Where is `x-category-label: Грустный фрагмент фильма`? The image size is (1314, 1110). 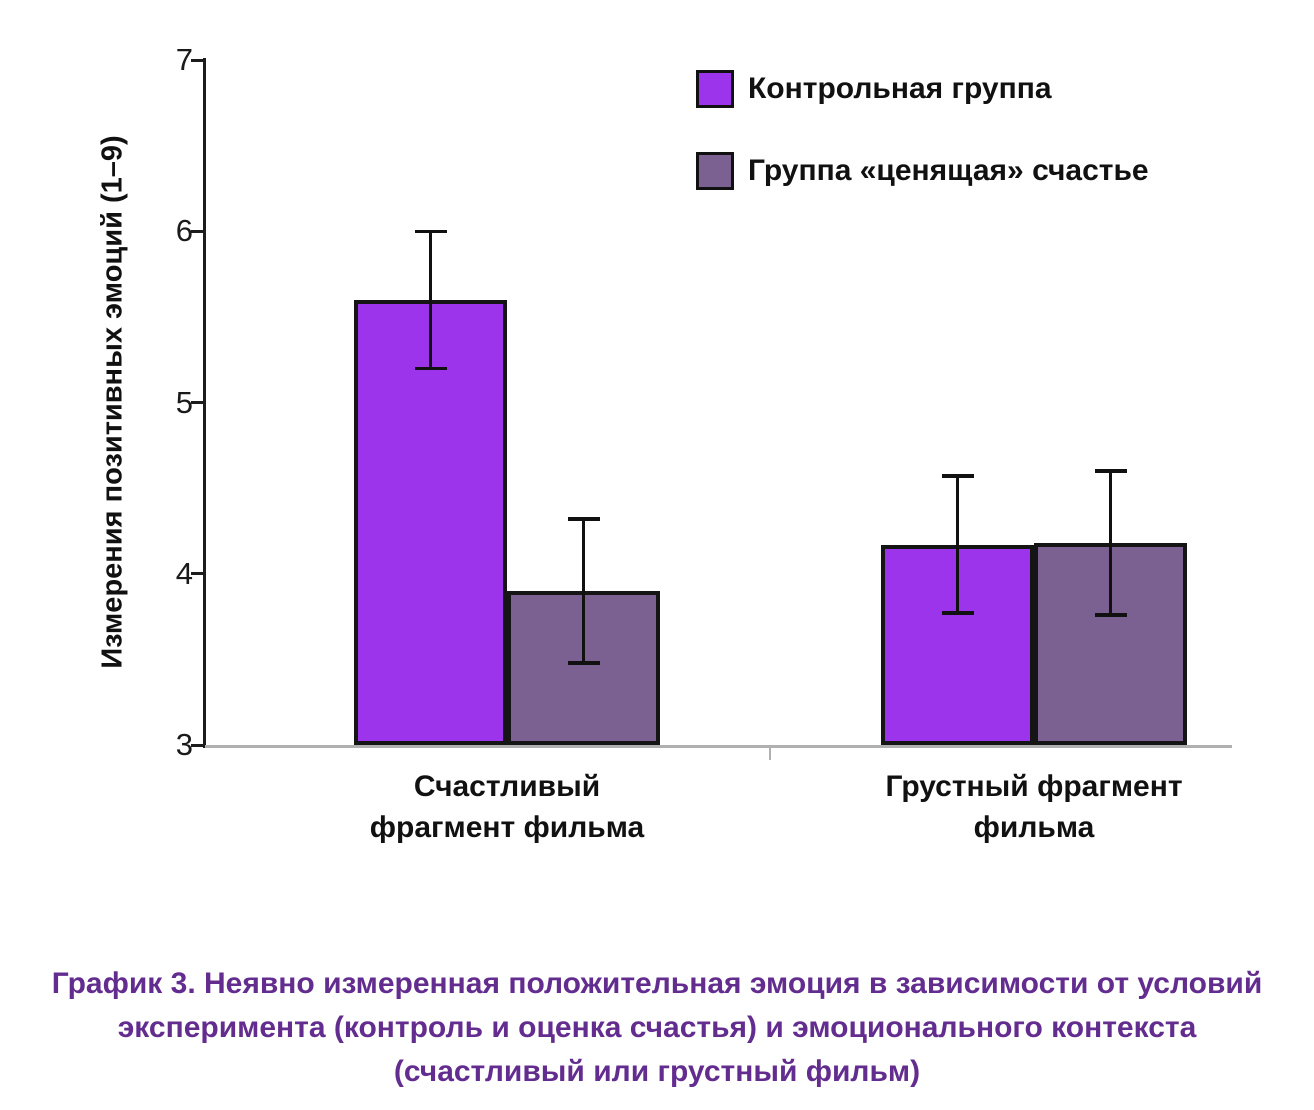
x-category-label: Грустный фрагмент фильма is located at coordinates (1034, 807).